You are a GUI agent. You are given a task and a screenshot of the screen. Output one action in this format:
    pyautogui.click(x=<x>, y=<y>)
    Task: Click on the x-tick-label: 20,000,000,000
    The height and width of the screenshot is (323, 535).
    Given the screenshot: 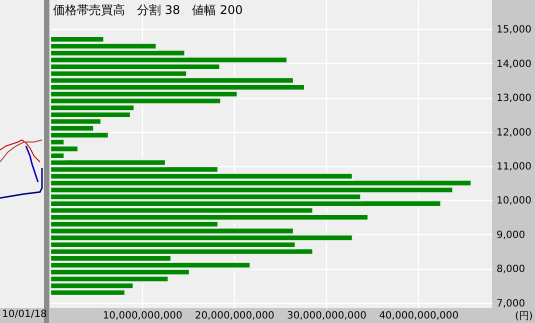 What is the action you would take?
    pyautogui.click(x=234, y=316)
    